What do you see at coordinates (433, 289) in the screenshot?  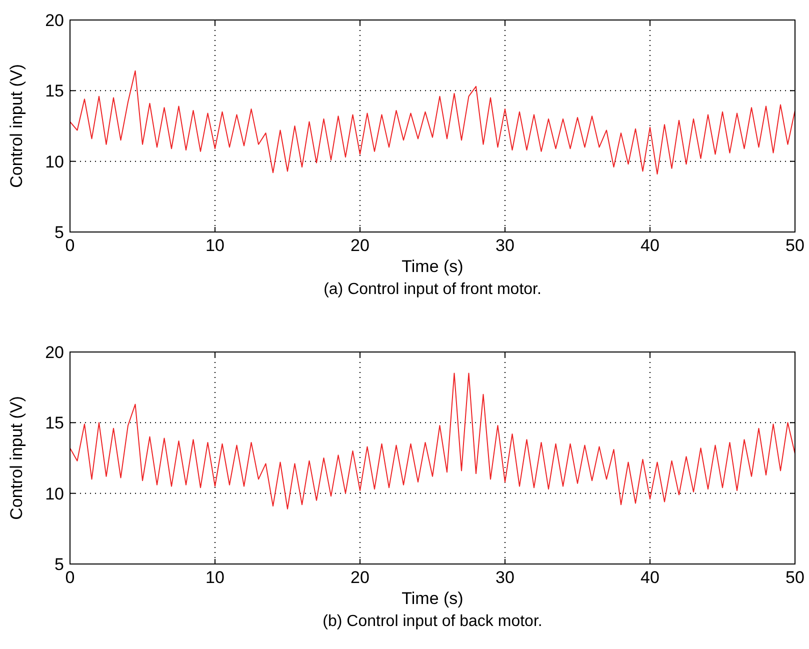 I see `text: (a) Control input of front motor.` at bounding box center [433, 289].